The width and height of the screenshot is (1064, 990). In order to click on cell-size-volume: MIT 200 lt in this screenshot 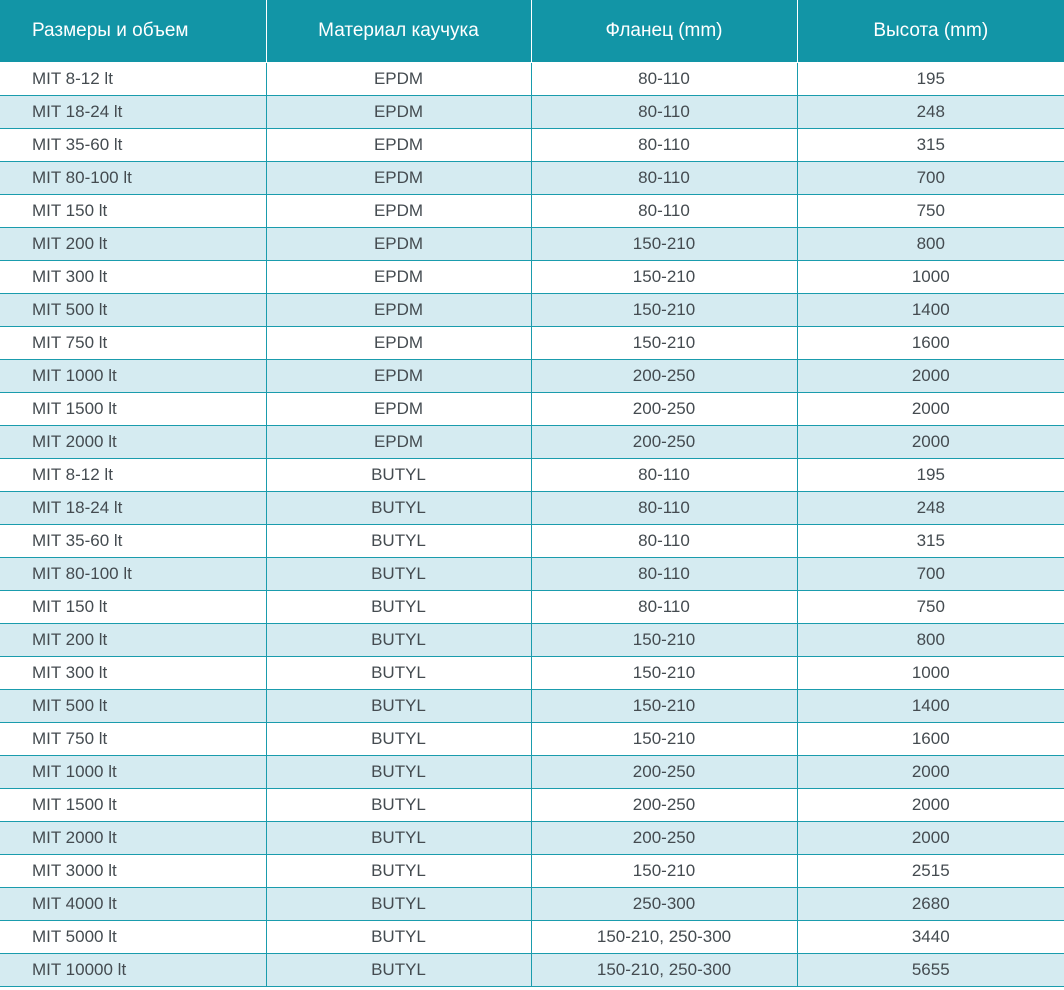, I will do `click(133, 640)`.